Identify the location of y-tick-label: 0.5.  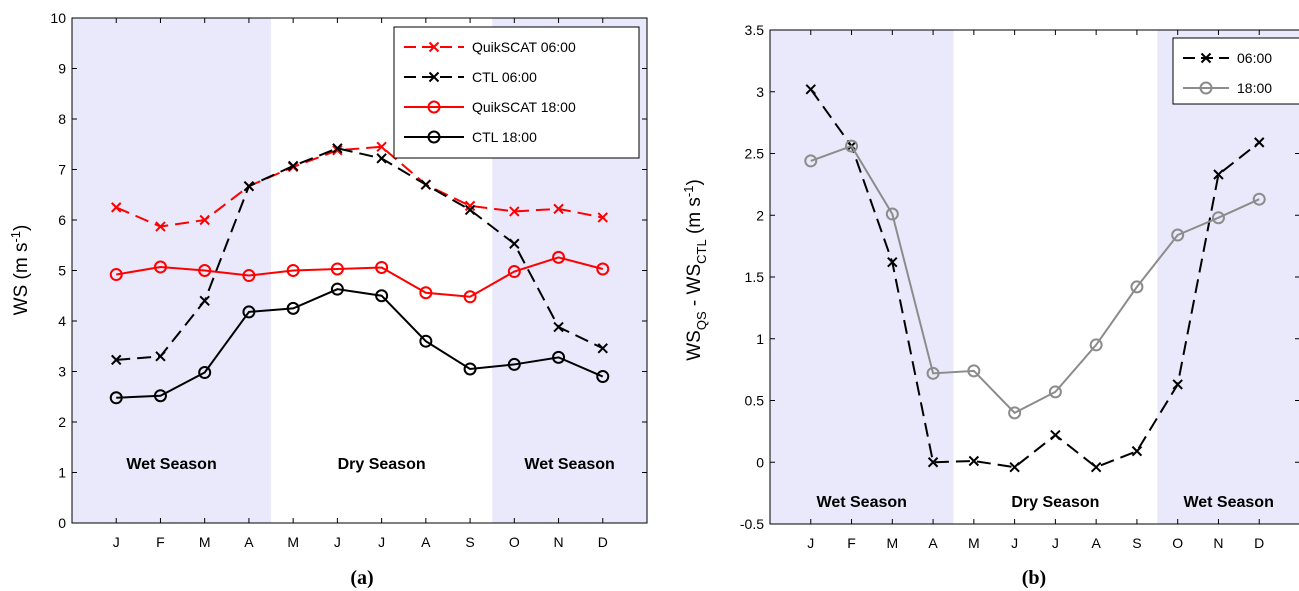
(755, 401).